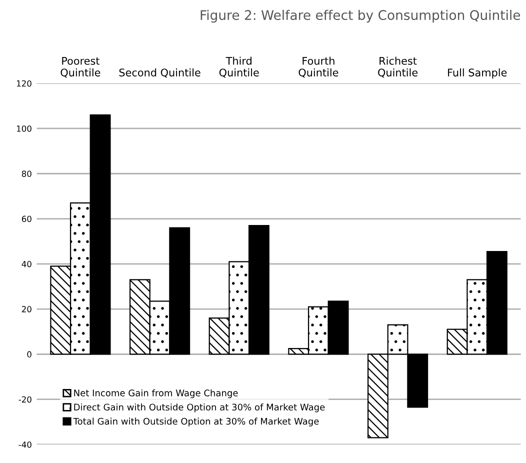  What do you see at coordinates (360, 16) in the screenshot?
I see `chart-title: Figure 2: Welfare effect by Consumption Quintile` at bounding box center [360, 16].